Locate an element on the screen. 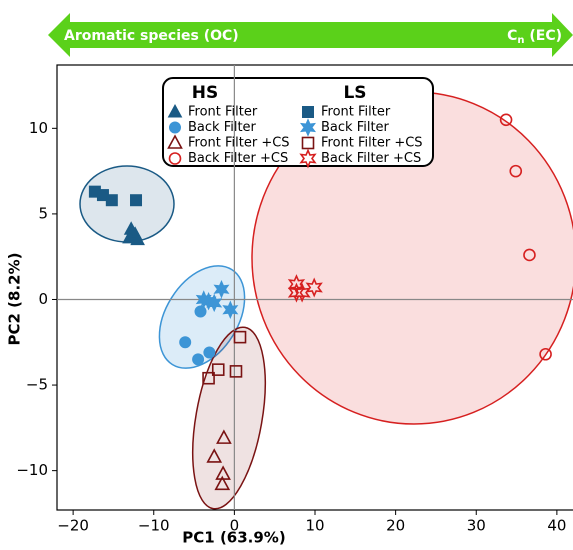 The image size is (573, 550). y-tick-label: 0 is located at coordinates (43, 299).